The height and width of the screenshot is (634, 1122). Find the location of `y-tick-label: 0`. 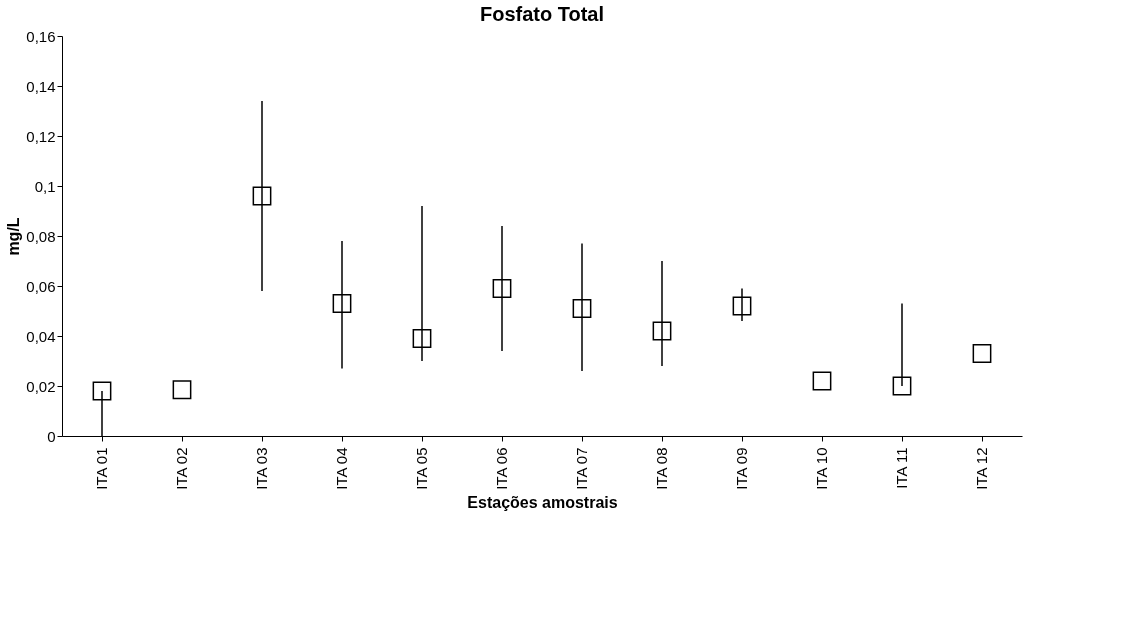

y-tick-label: 0 is located at coordinates (51, 436).